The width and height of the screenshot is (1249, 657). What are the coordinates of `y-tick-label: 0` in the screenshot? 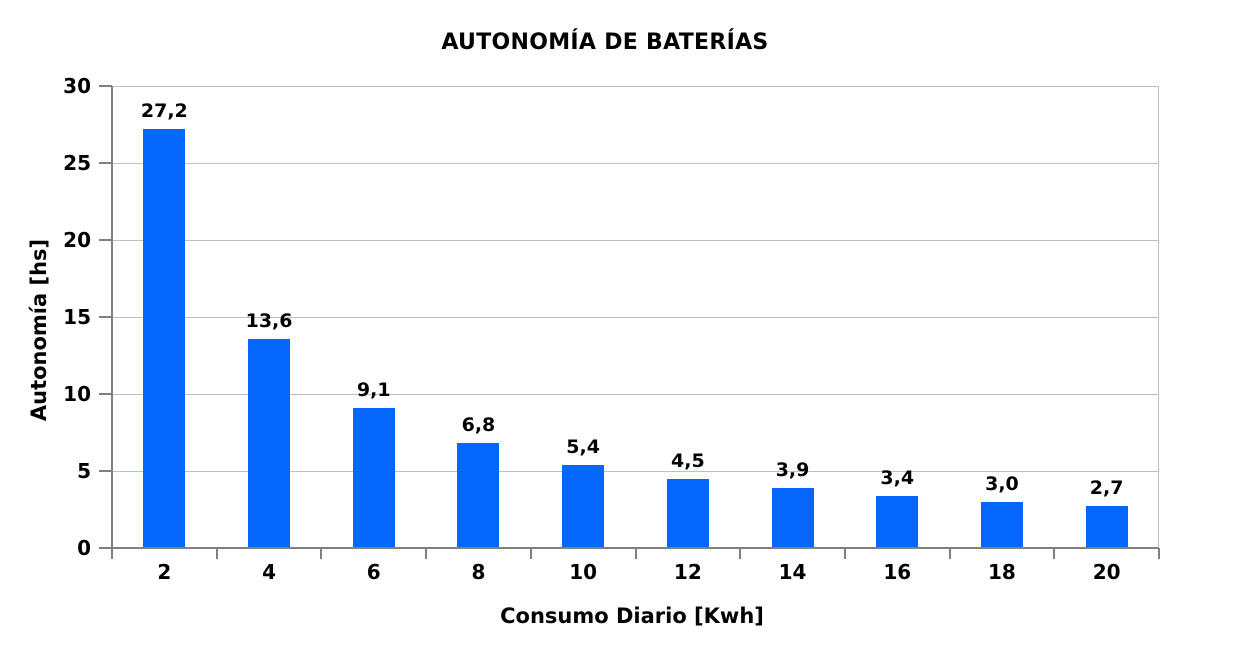 It's located at (84, 548).